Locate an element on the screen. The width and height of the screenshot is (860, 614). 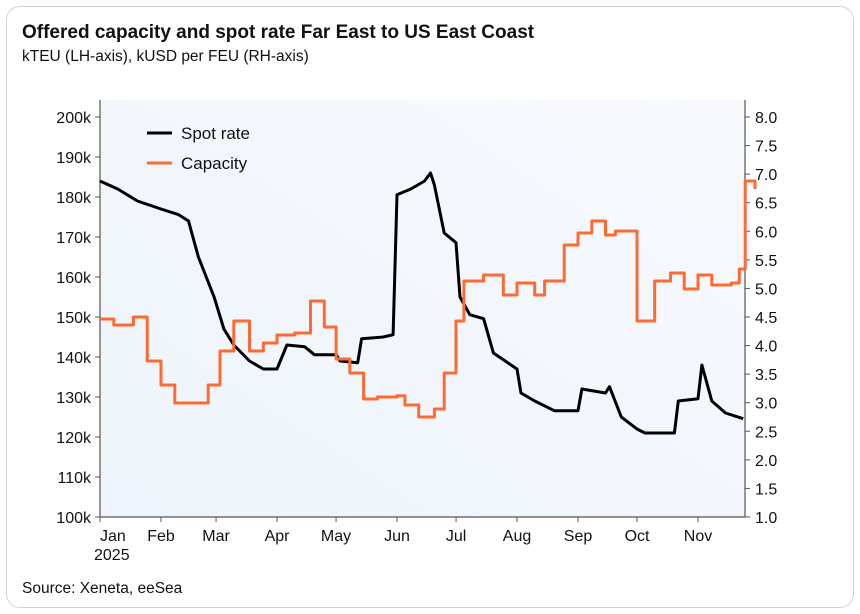
right-tick-label: 5.5 is located at coordinates (766, 261).